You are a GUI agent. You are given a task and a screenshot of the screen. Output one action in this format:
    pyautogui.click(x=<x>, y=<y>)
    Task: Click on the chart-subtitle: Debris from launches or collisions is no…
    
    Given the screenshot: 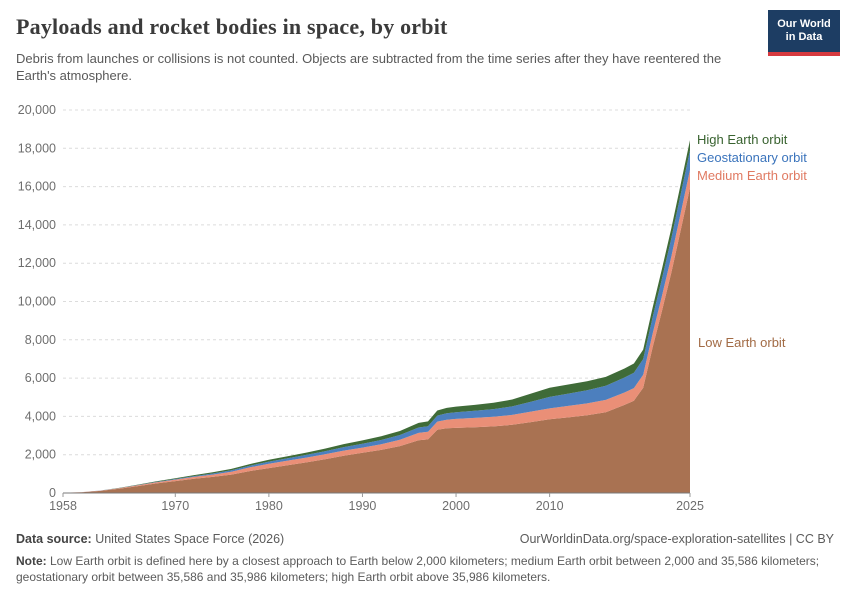 What is the action you would take?
    pyautogui.click(x=369, y=67)
    